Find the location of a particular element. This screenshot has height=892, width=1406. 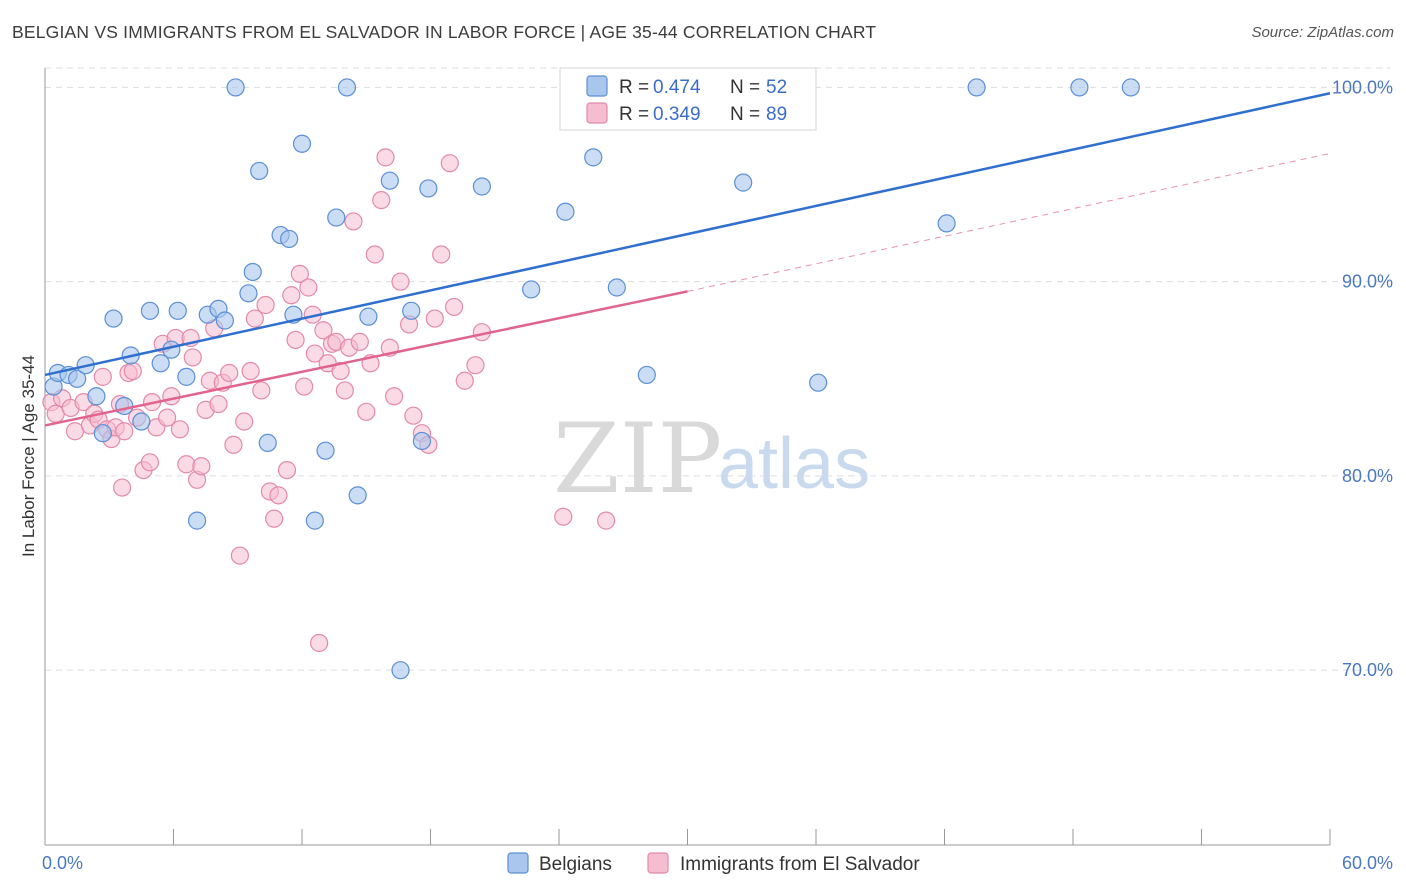

x-tick-label-max: 60.0% is located at coordinates (1367, 863).